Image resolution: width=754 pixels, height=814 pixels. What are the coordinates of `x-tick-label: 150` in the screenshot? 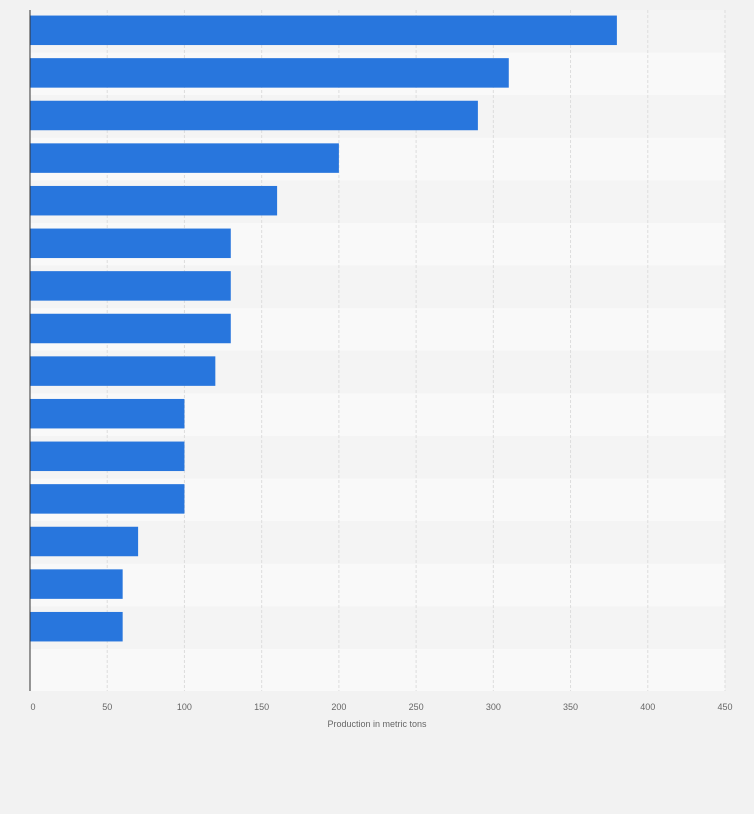 It's located at (261, 707).